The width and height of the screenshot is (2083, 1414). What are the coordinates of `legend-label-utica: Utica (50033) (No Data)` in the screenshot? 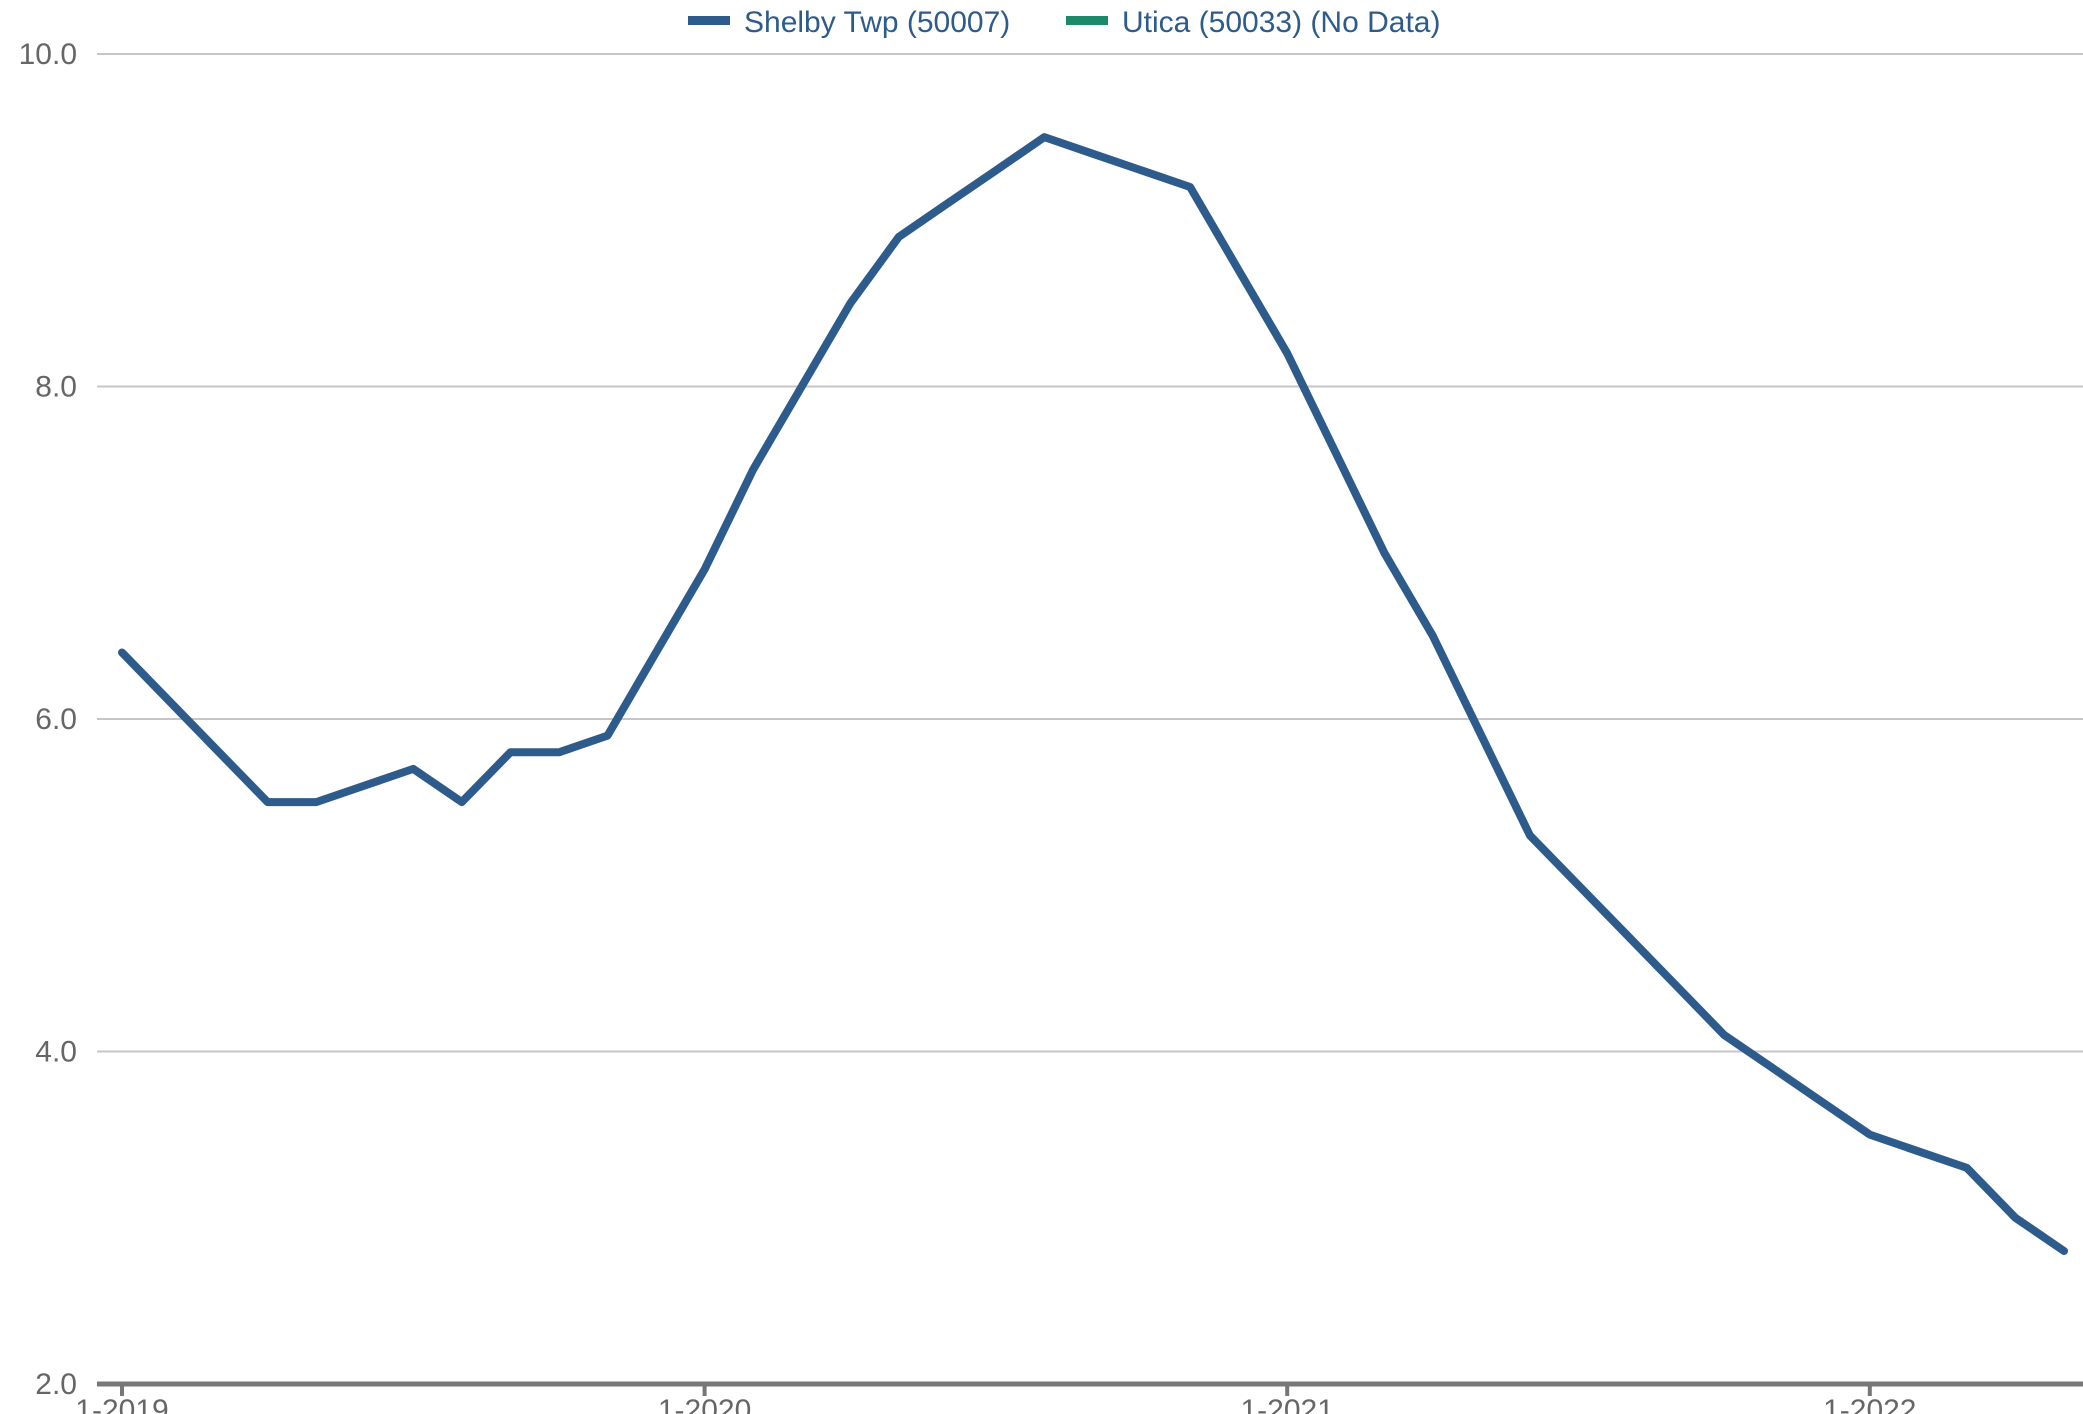 It's located at (1281, 22).